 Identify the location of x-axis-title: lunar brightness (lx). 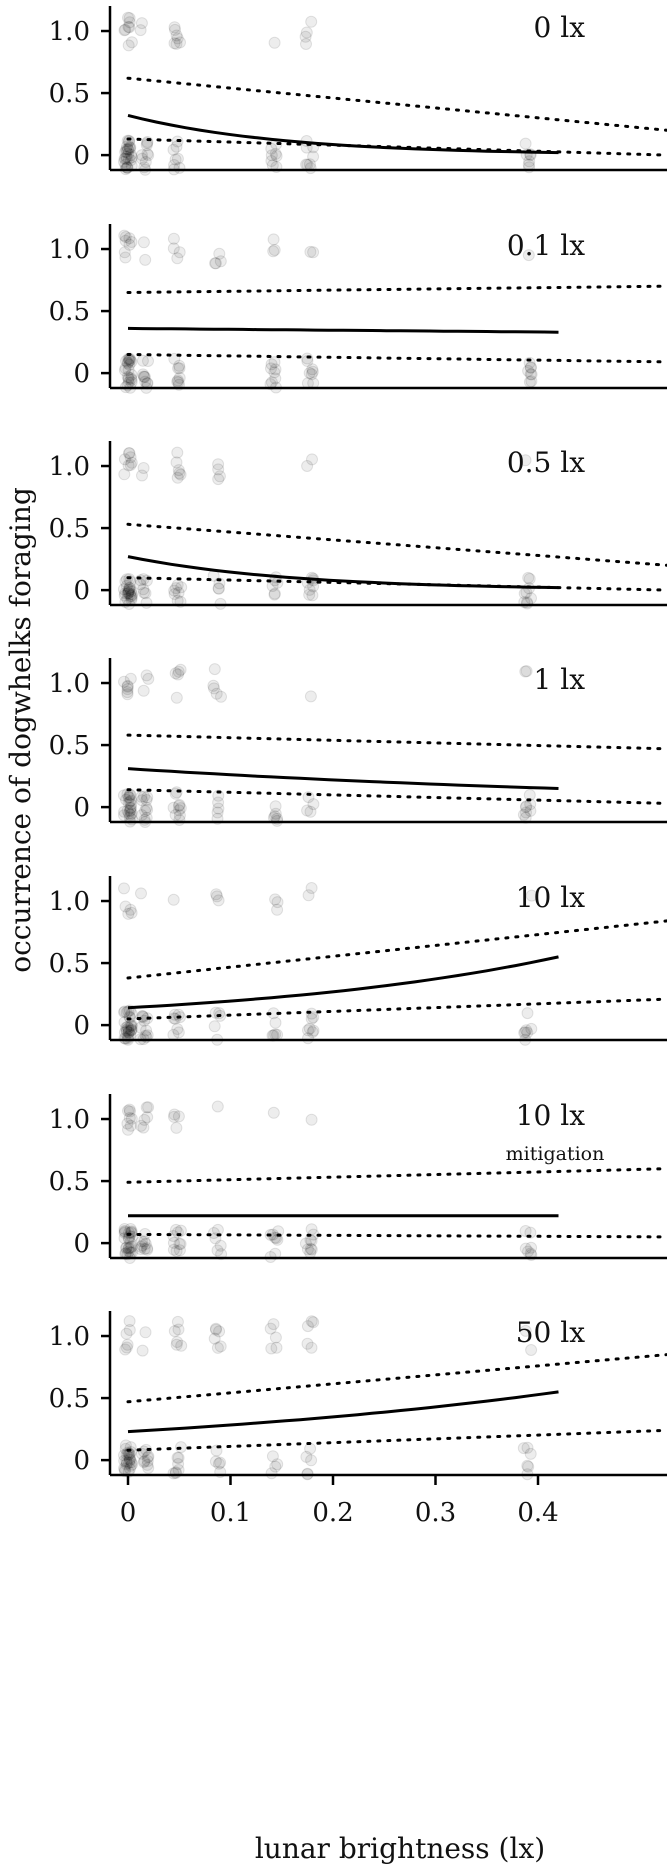
(400, 1848).